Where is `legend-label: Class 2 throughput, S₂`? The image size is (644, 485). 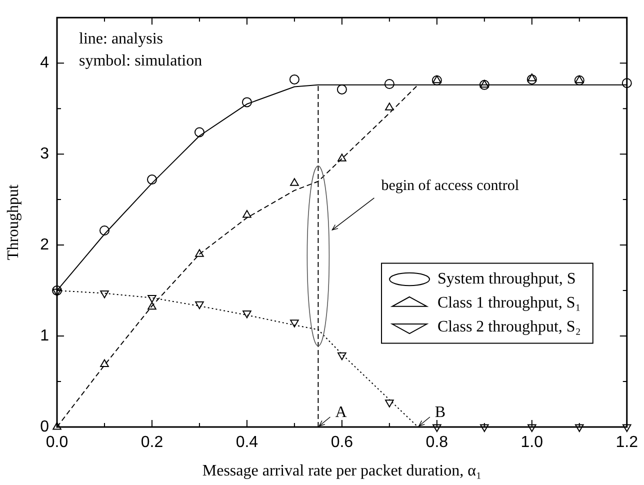
legend-label: Class 2 throughput, S₂ is located at coordinates (509, 327).